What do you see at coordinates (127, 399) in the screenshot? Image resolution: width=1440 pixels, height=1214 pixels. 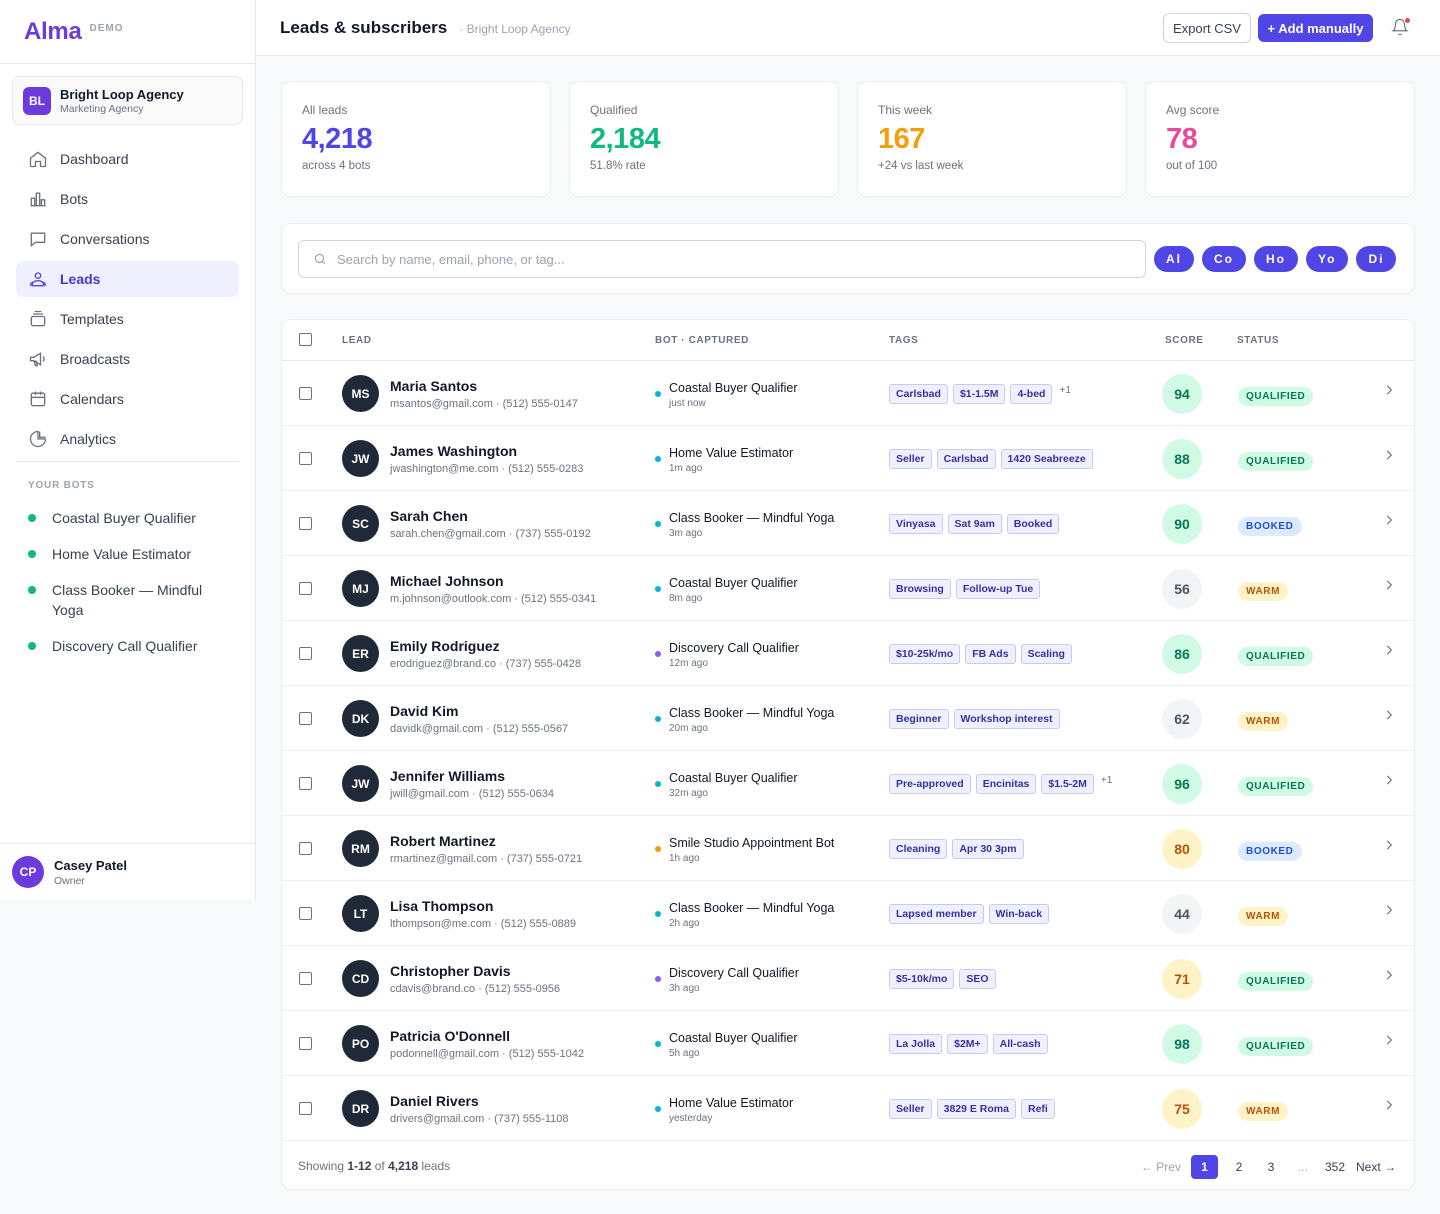 I see `nav-item-calendars: Calendars` at bounding box center [127, 399].